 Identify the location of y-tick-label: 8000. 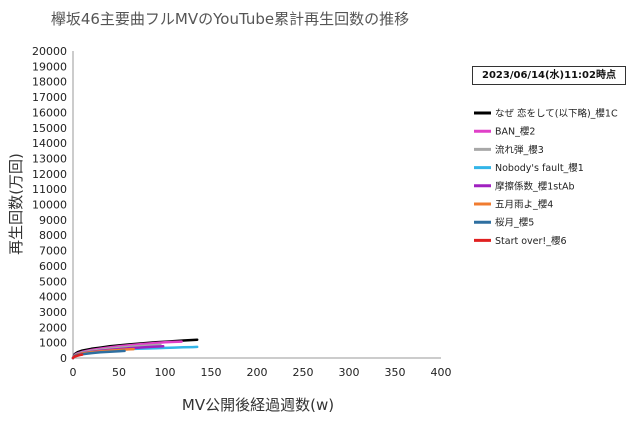
(53, 235).